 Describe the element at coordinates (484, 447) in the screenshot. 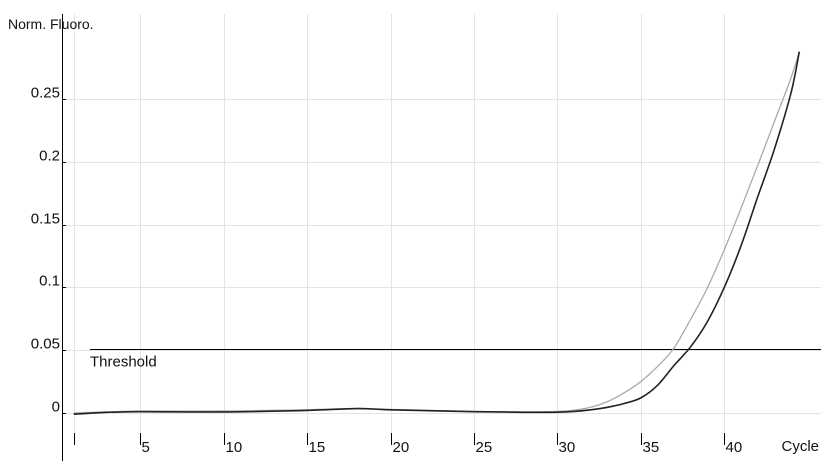

I see `x-tick-label: 25` at that location.